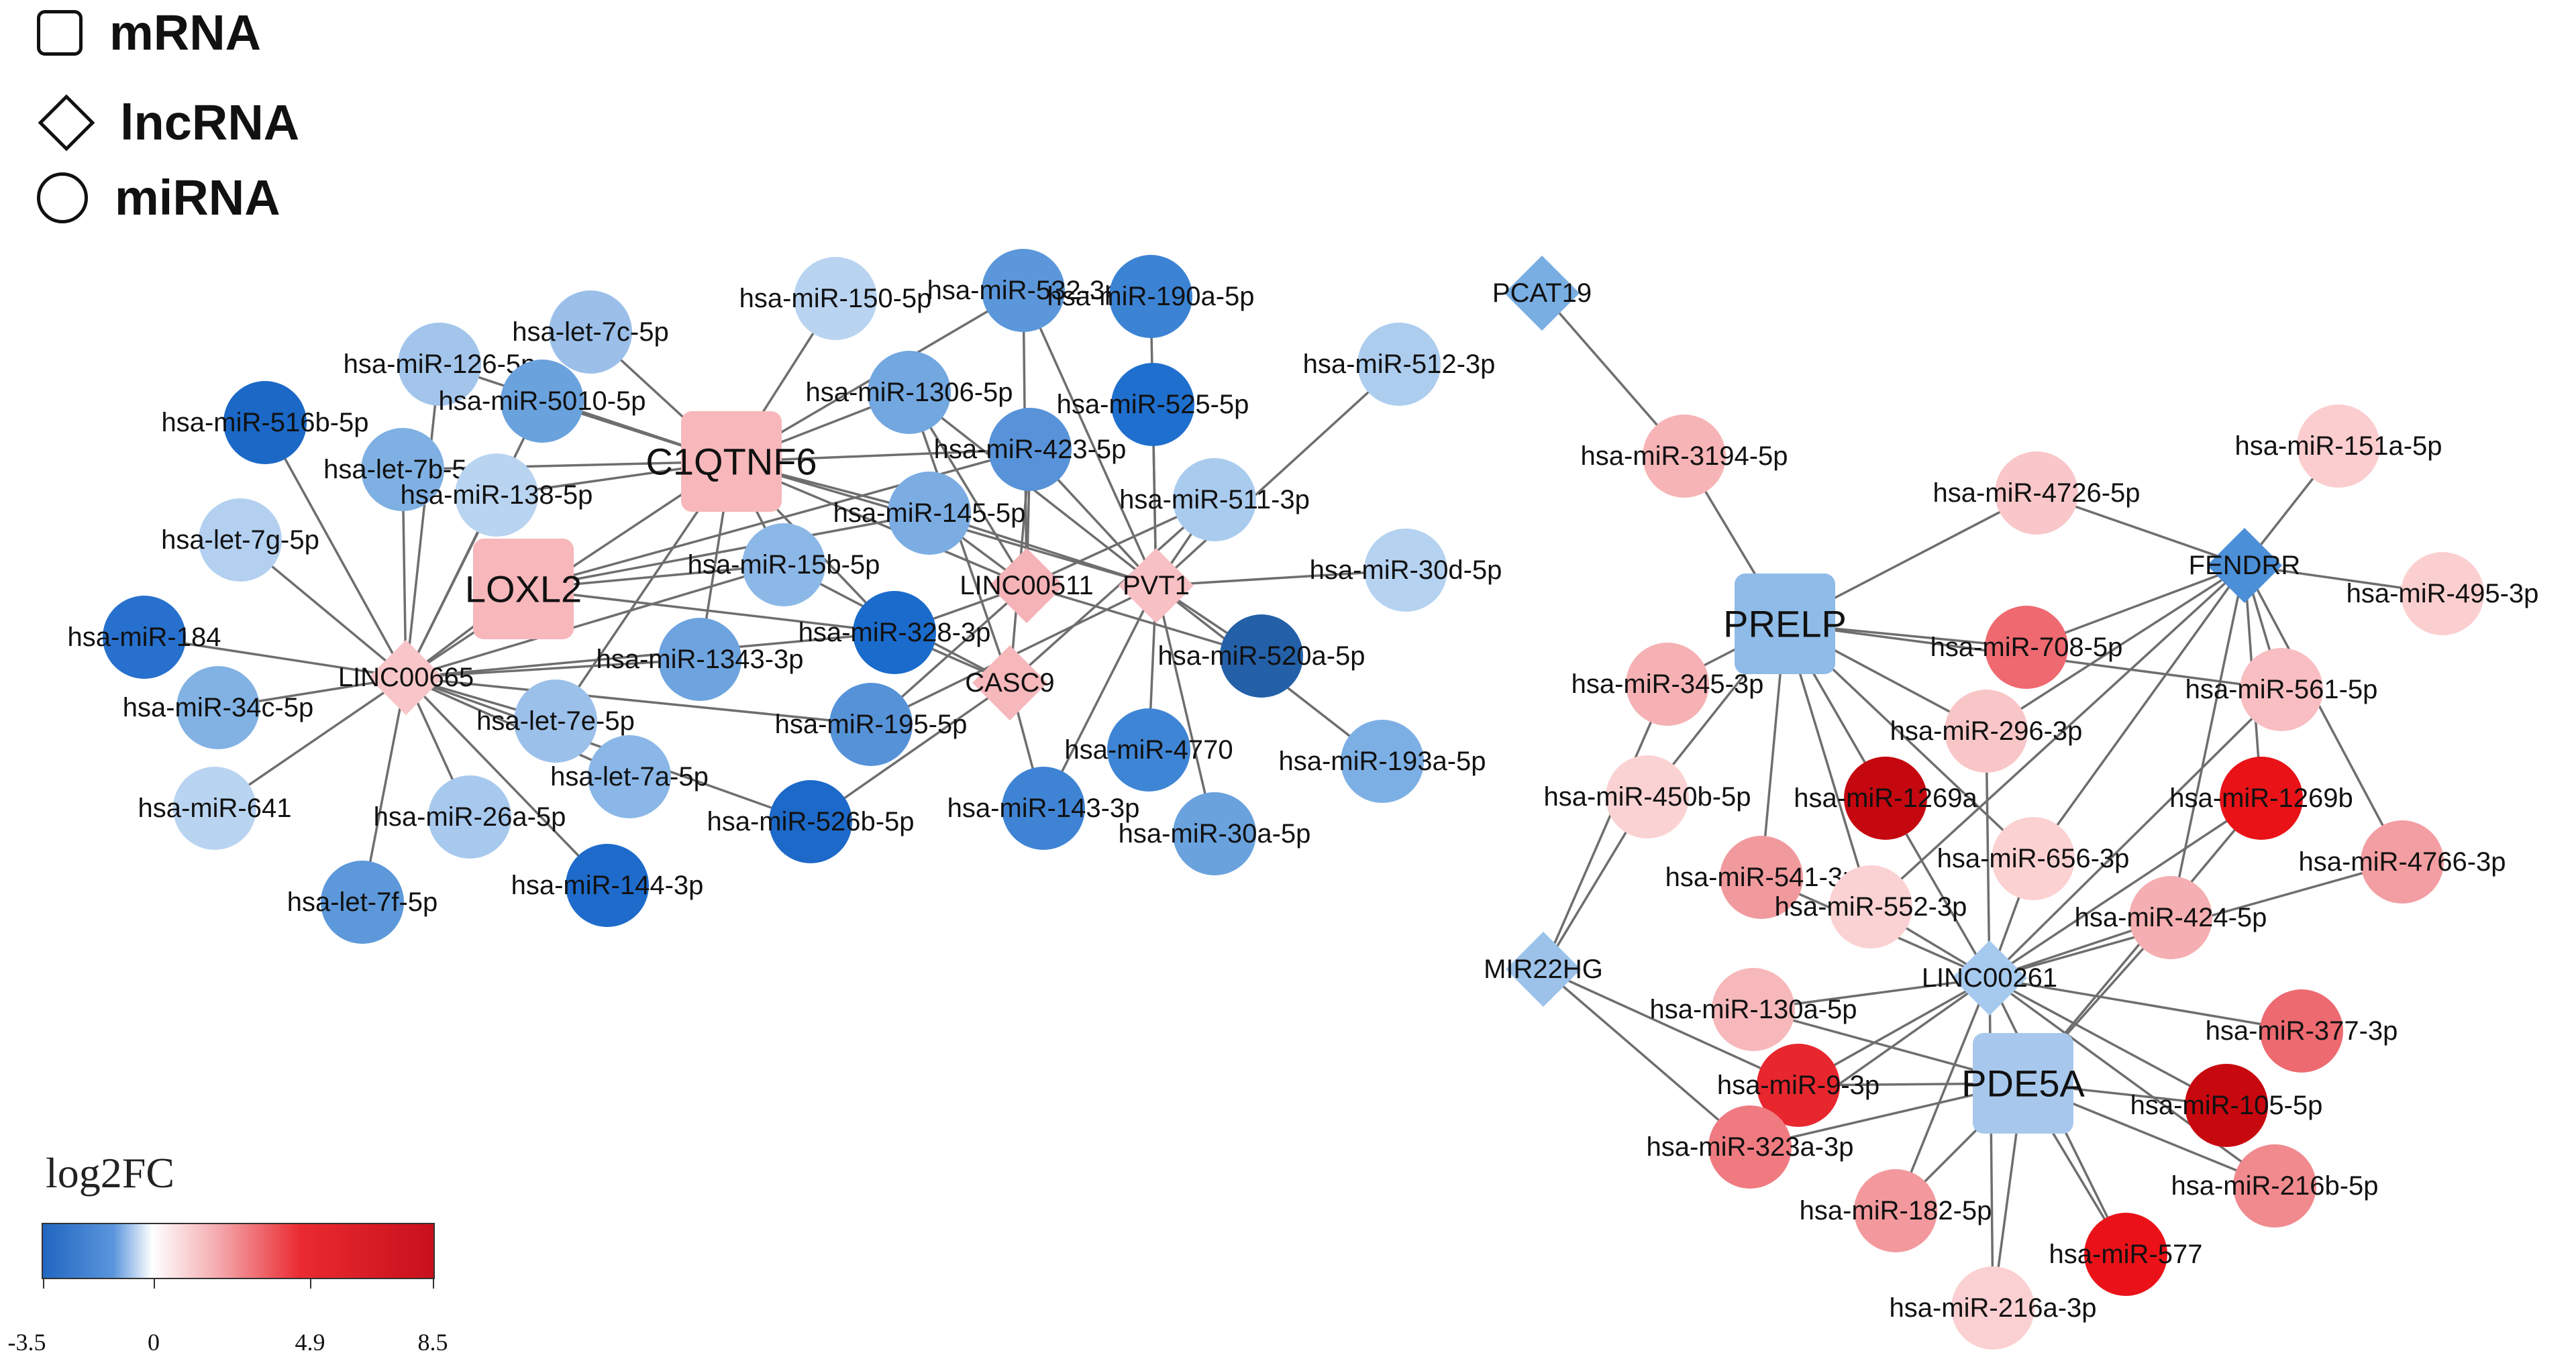 The width and height of the screenshot is (2576, 1361). What do you see at coordinates (2275, 1186) in the screenshot?
I see `node-hsa-mir-216b-5p: hsa-miR-216b-5p` at bounding box center [2275, 1186].